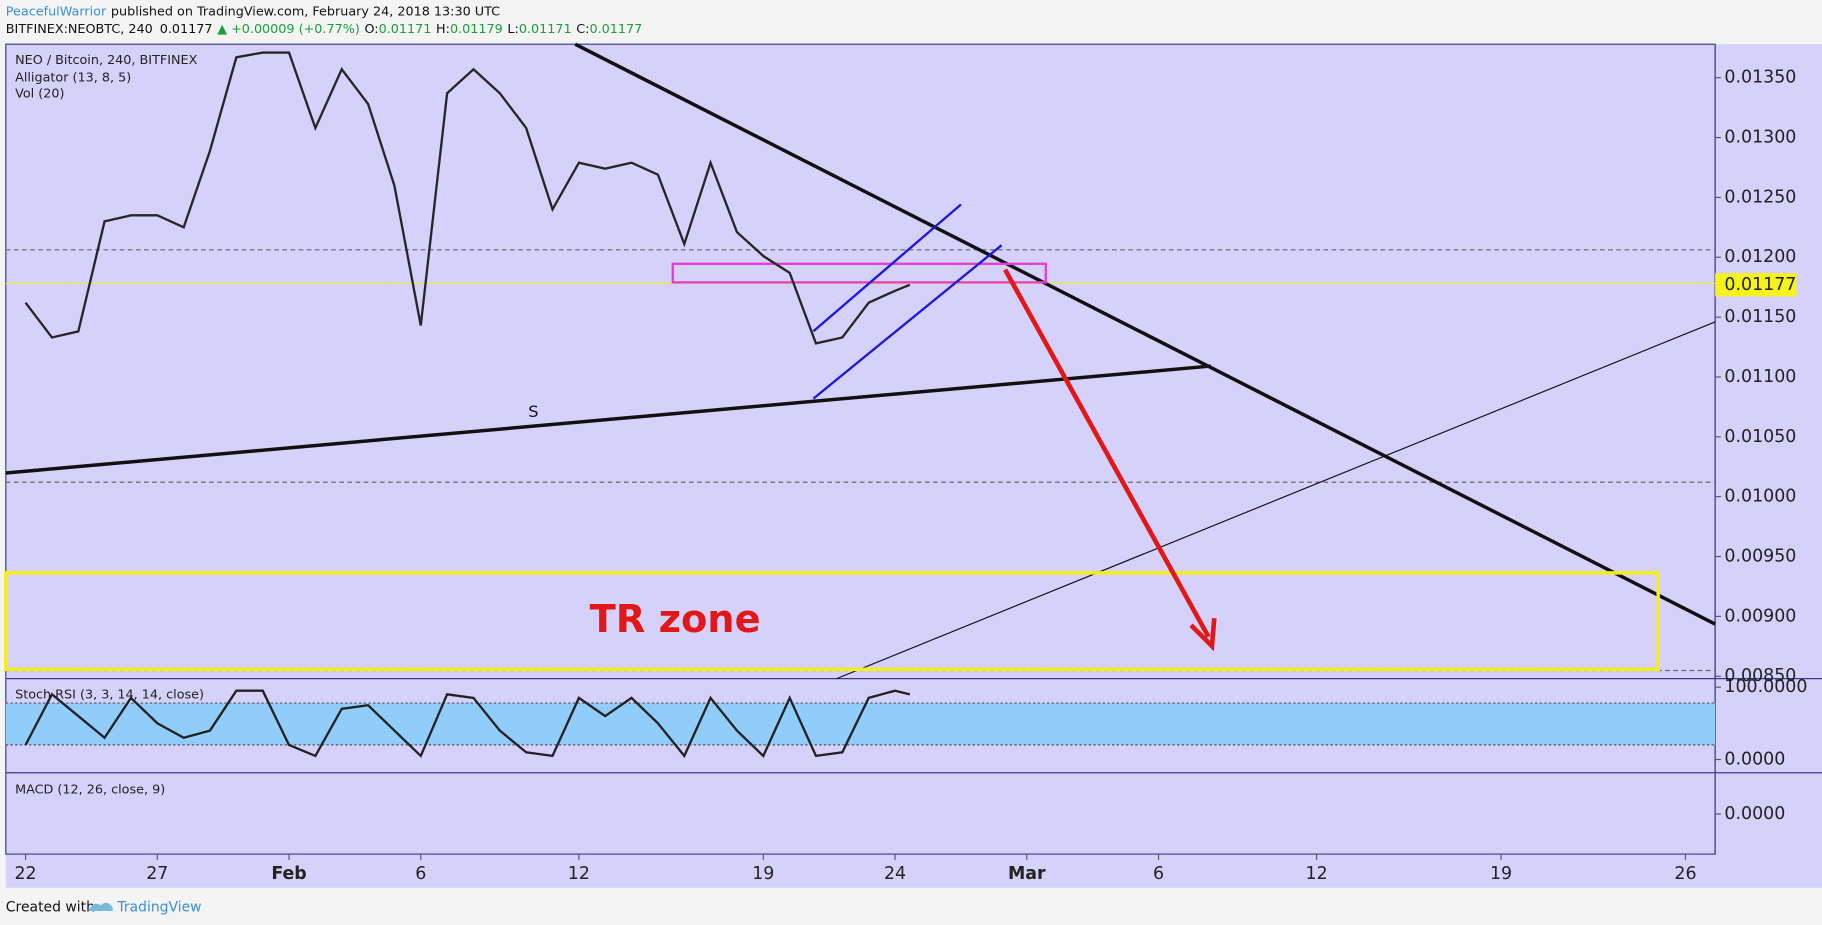 The height and width of the screenshot is (925, 1822). What do you see at coordinates (895, 874) in the screenshot?
I see `x-tick-label: 24` at bounding box center [895, 874].